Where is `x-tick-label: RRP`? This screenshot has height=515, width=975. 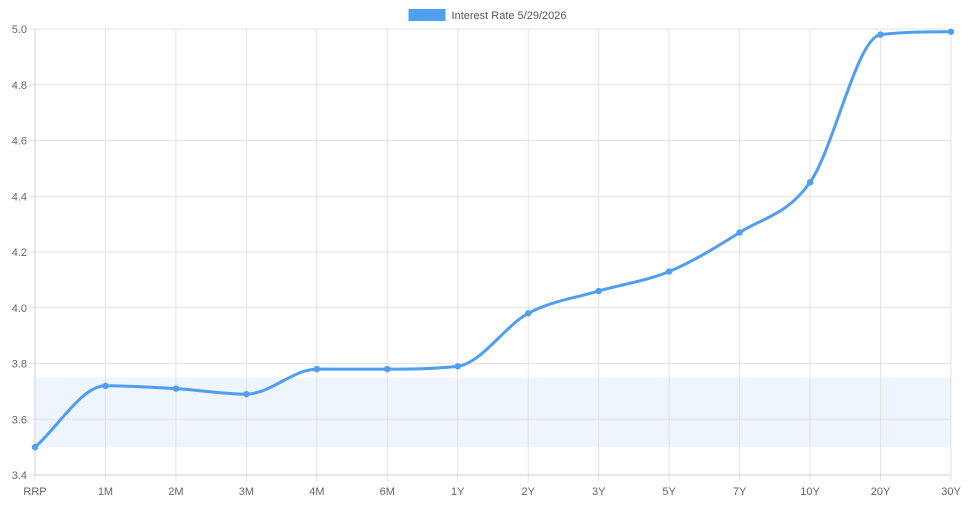
x-tick-label: RRP is located at coordinates (34, 492).